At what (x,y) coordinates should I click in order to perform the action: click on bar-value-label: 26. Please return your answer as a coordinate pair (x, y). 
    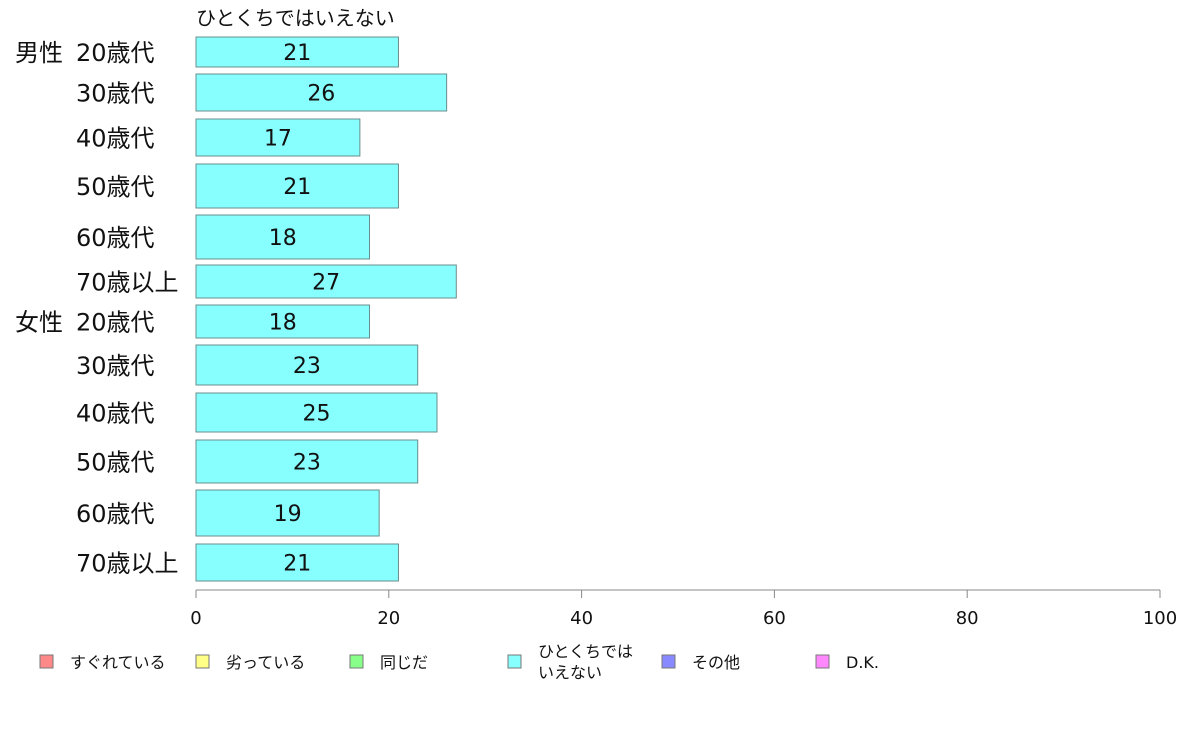
    Looking at the image, I should click on (321, 94).